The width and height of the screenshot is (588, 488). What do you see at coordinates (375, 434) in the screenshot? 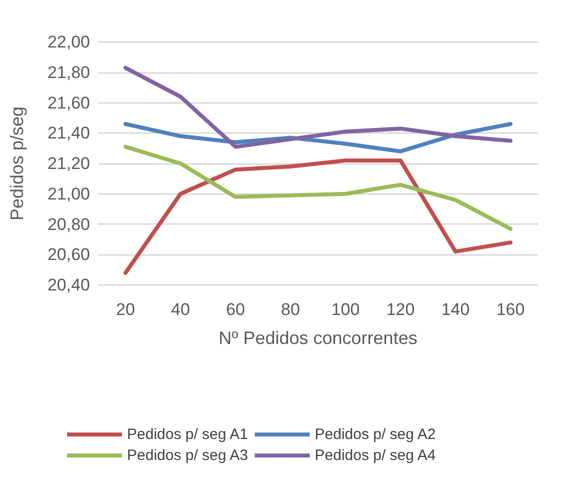
I see `legend-label: Pedidos p/ seg A2` at bounding box center [375, 434].